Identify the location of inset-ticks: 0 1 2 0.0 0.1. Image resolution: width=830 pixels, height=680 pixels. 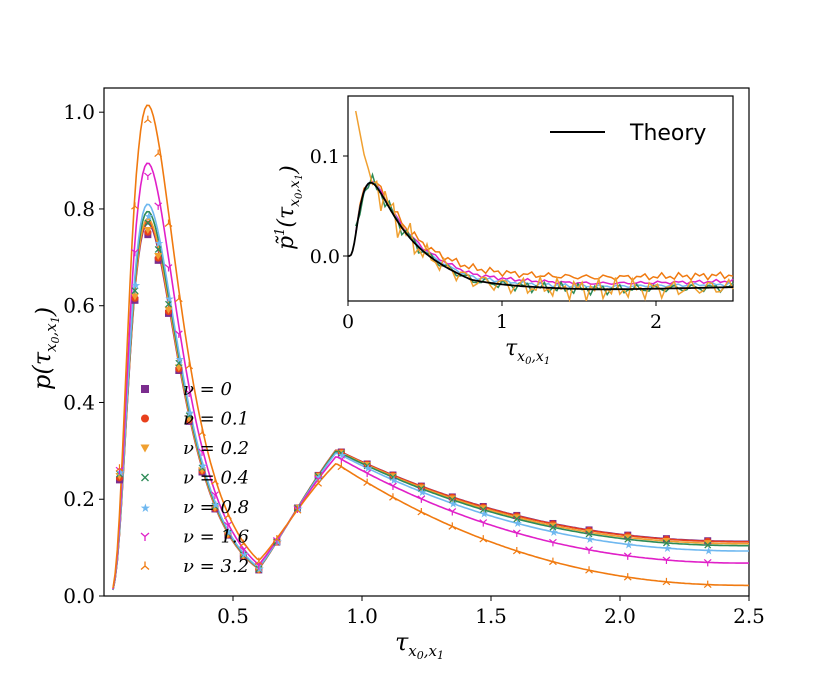
(486, 239).